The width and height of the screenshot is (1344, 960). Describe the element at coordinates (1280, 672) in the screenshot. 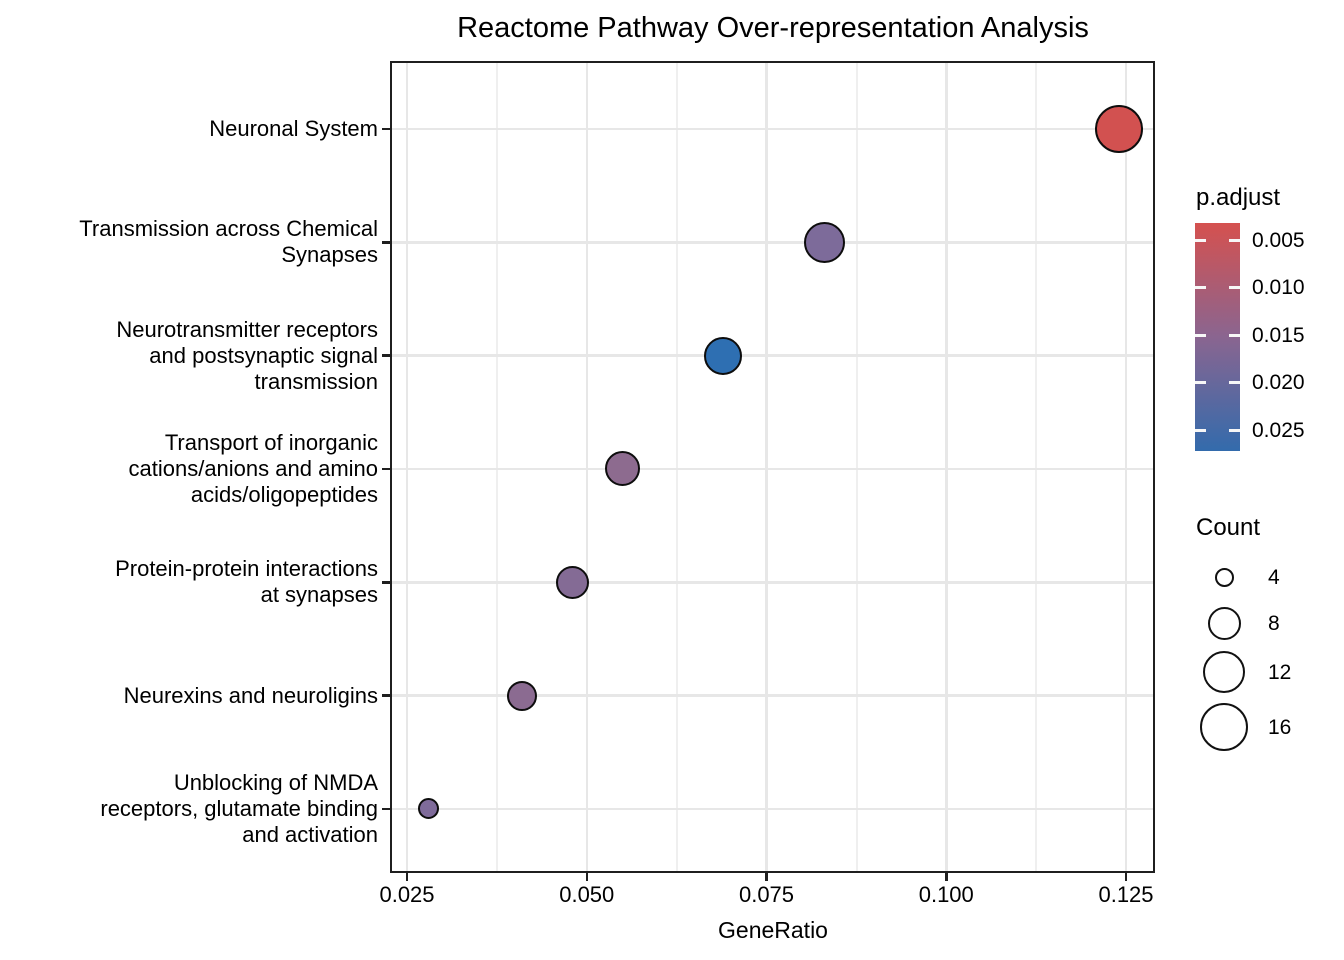

I see `count-legend-label: 12` at that location.